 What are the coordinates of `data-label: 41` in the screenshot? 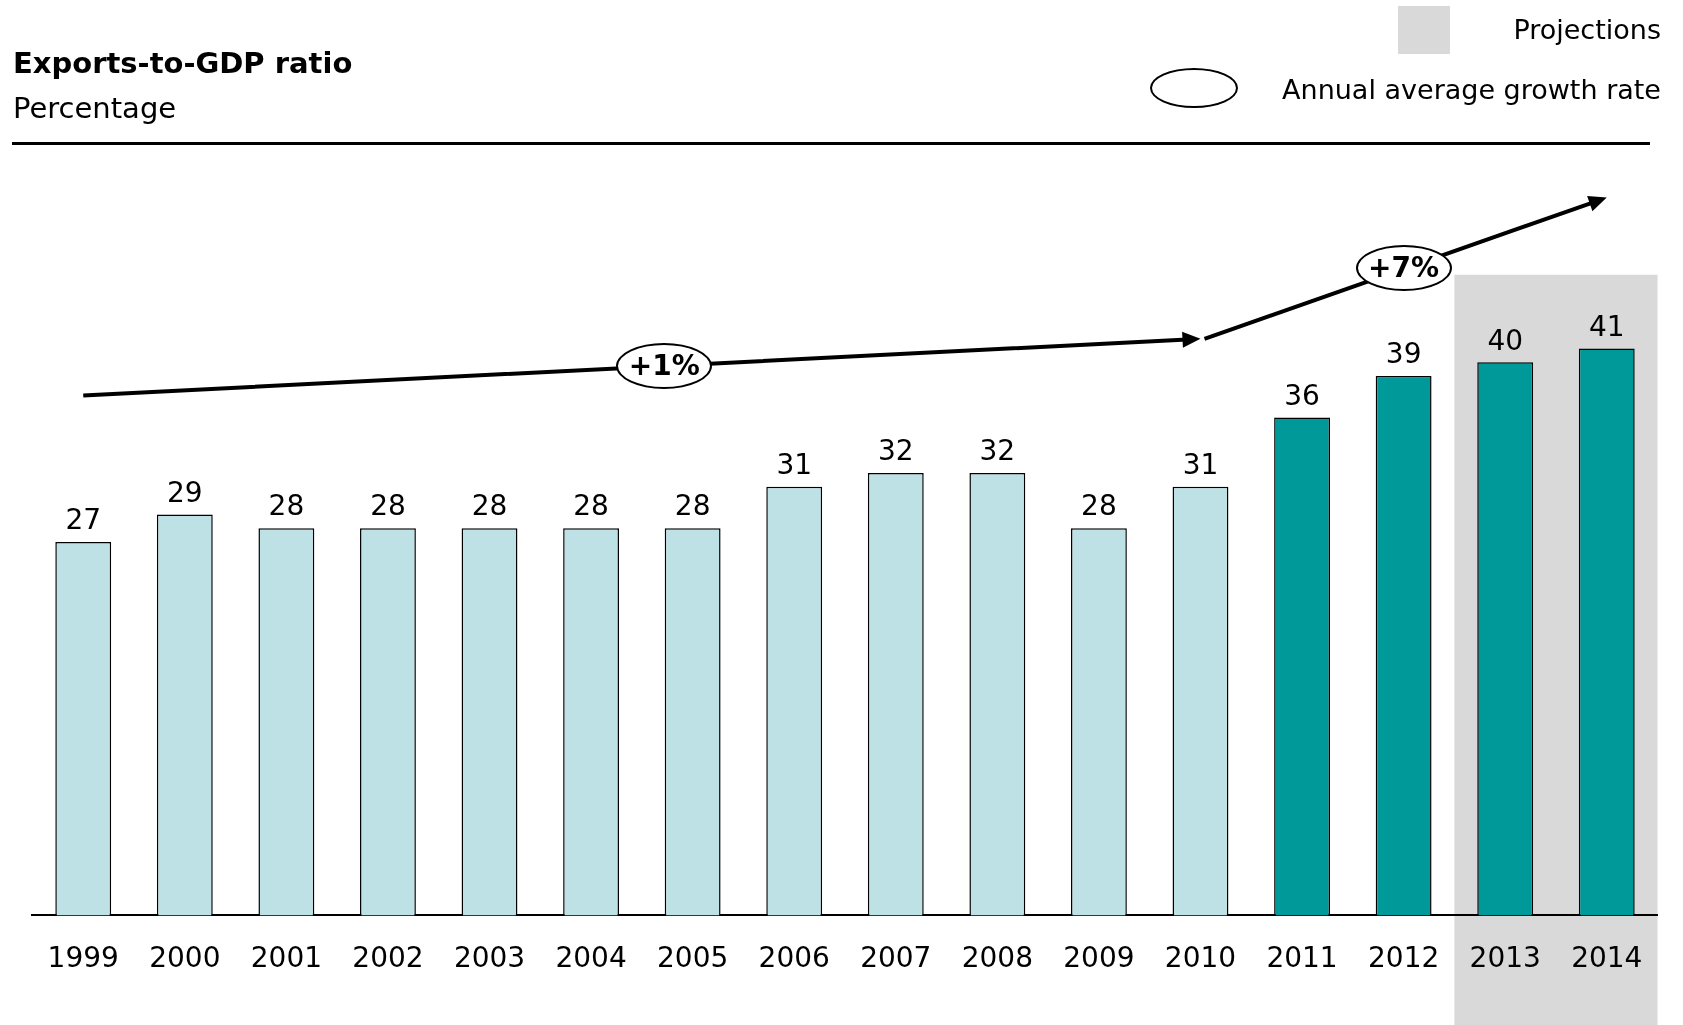 It's located at (1606, 326).